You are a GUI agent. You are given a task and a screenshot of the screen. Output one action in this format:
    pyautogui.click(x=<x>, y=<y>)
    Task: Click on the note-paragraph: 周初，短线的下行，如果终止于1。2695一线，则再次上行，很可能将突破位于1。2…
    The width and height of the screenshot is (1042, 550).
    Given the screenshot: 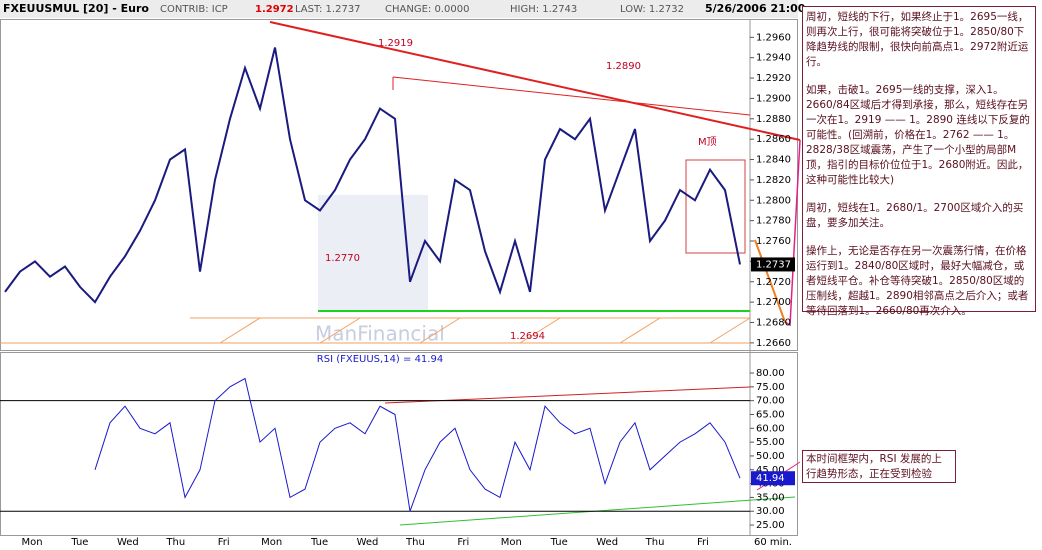 What is the action you would take?
    pyautogui.click(x=917, y=39)
    